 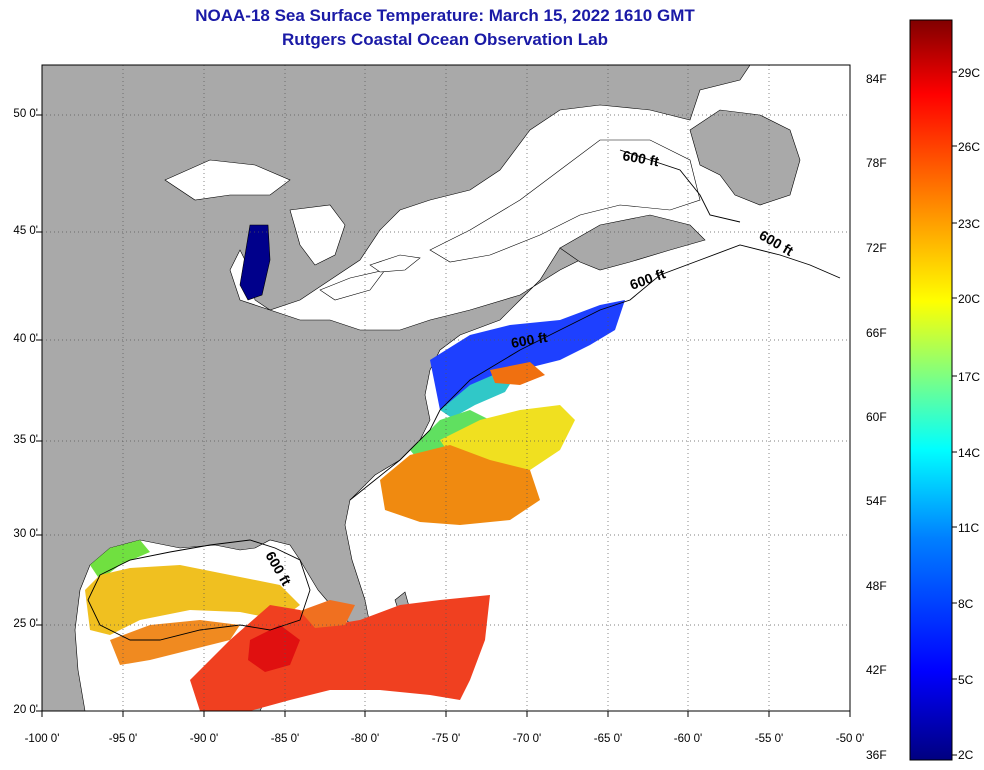 I want to click on lat-tick-label: 30 0', so click(x=25, y=534).